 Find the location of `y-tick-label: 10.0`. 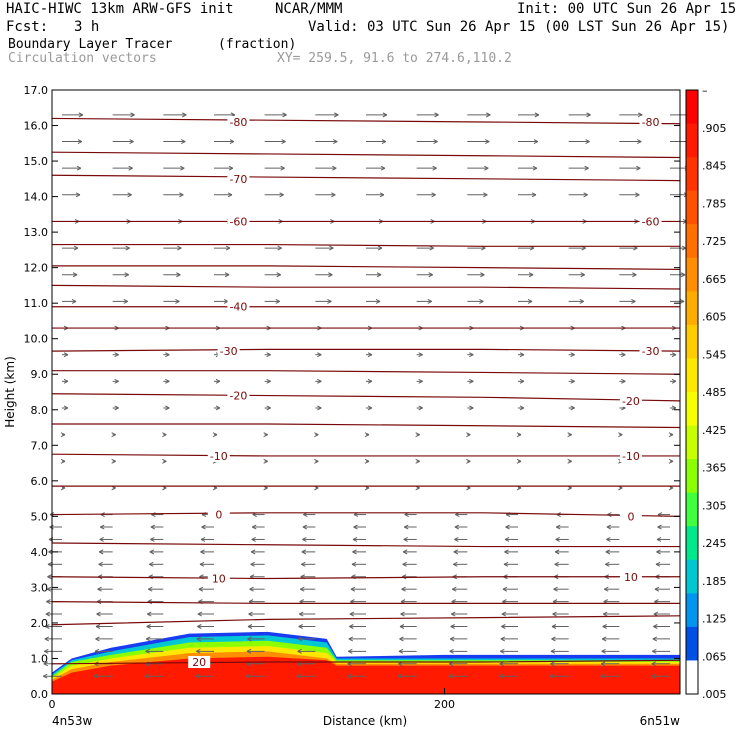

y-tick-label: 10.0 is located at coordinates (36, 339).